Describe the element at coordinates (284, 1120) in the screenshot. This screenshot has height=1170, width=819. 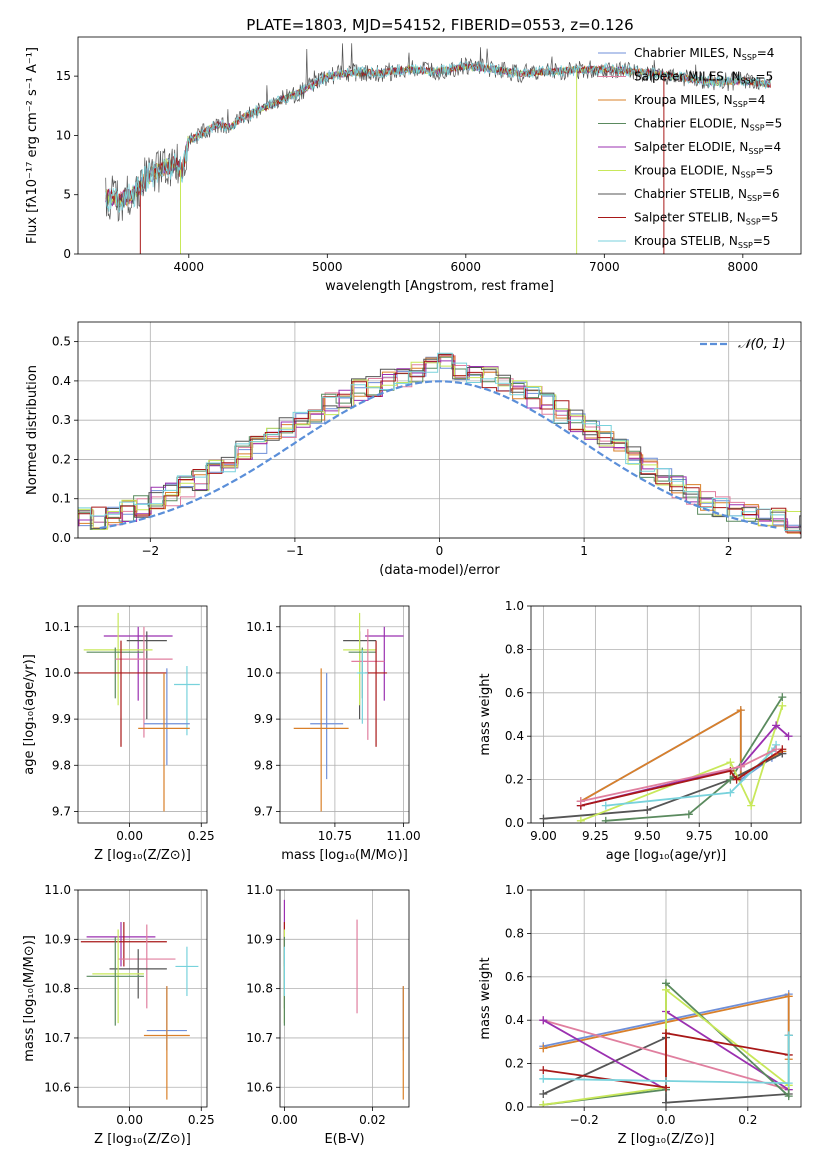
I see `x-tick-label: 0.00` at that location.